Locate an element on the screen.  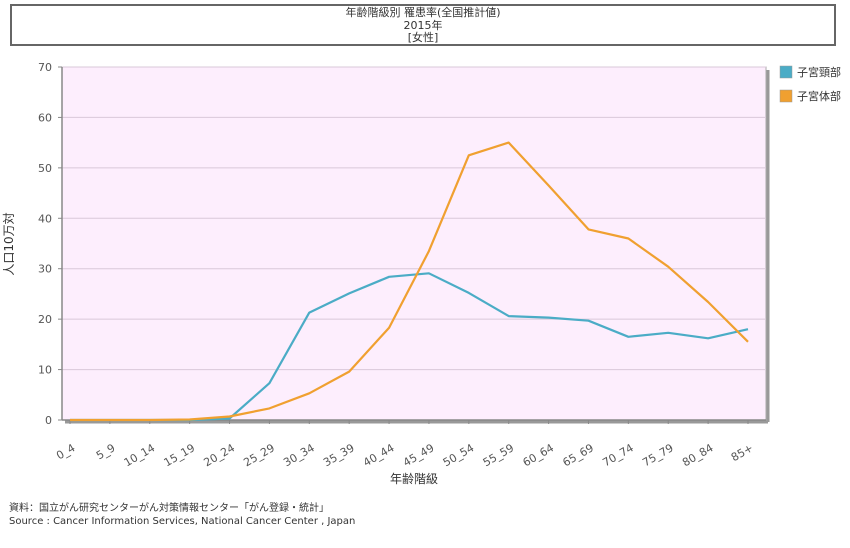
x-tick-label: 45_49 is located at coordinates (419, 455).